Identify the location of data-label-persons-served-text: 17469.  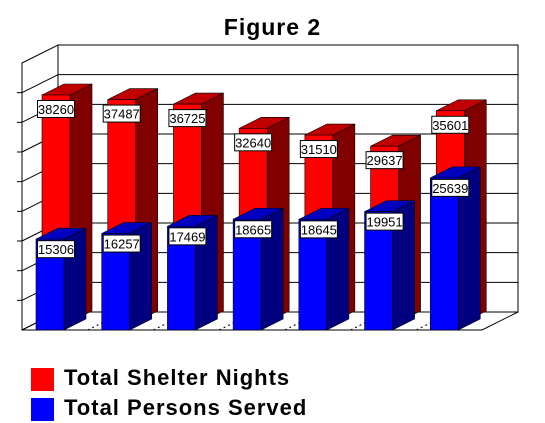
(187, 236).